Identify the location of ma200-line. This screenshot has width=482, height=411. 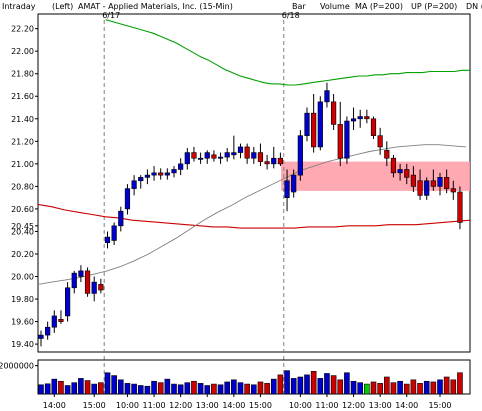
(254, 216).